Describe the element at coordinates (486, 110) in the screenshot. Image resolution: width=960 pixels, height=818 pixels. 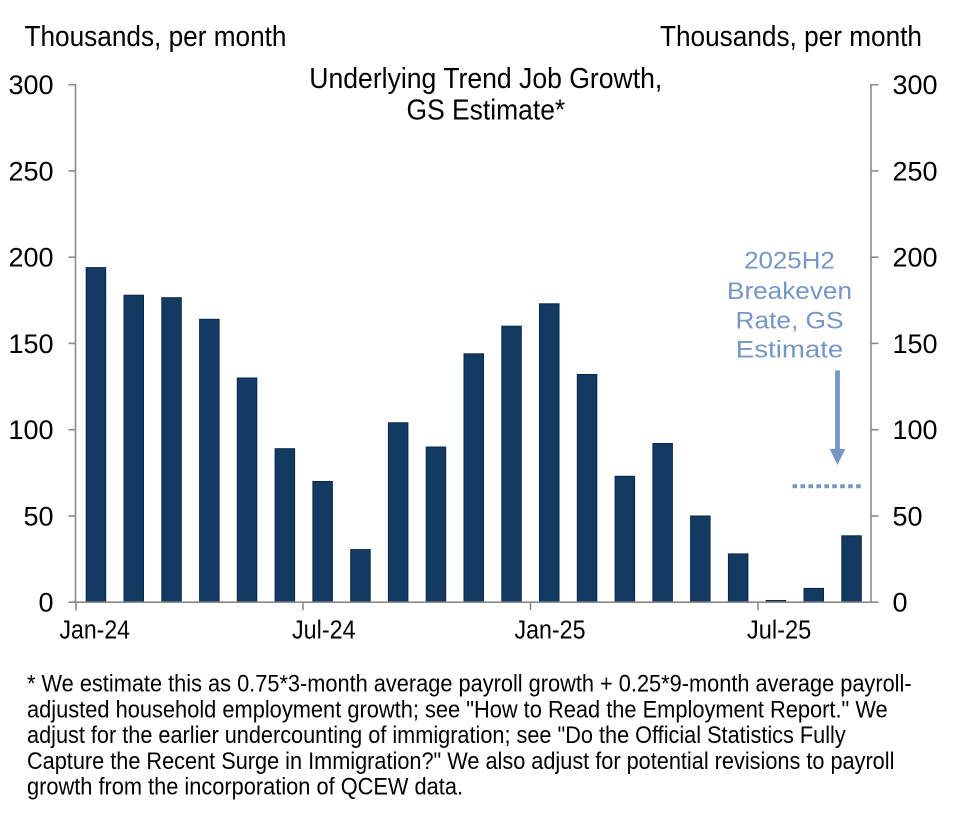
I see `svg-text: GS Estimate*` at that location.